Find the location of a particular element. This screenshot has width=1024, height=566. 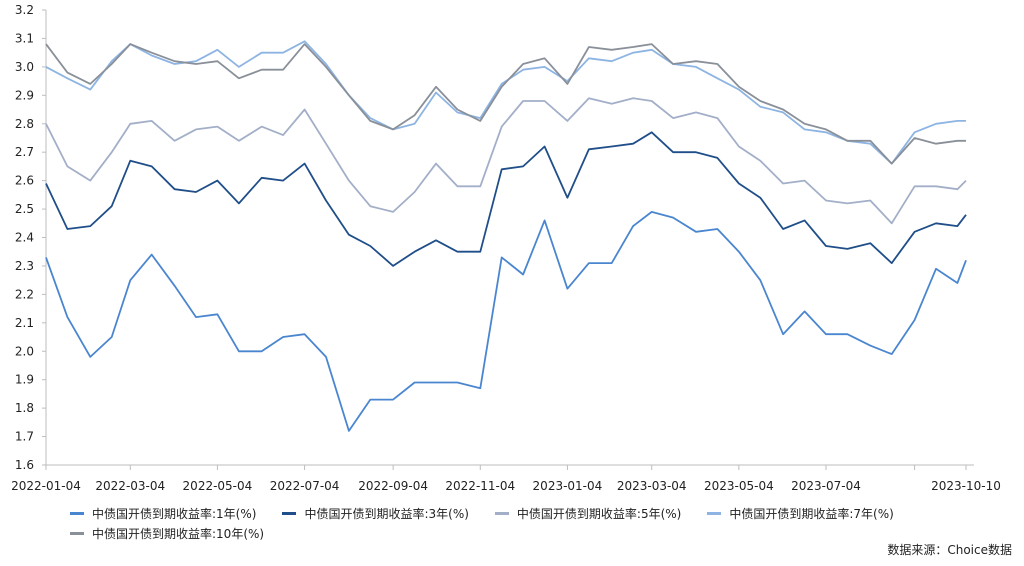

legend-item: 中债国开债到期收益率:1年(%) is located at coordinates (163, 513).